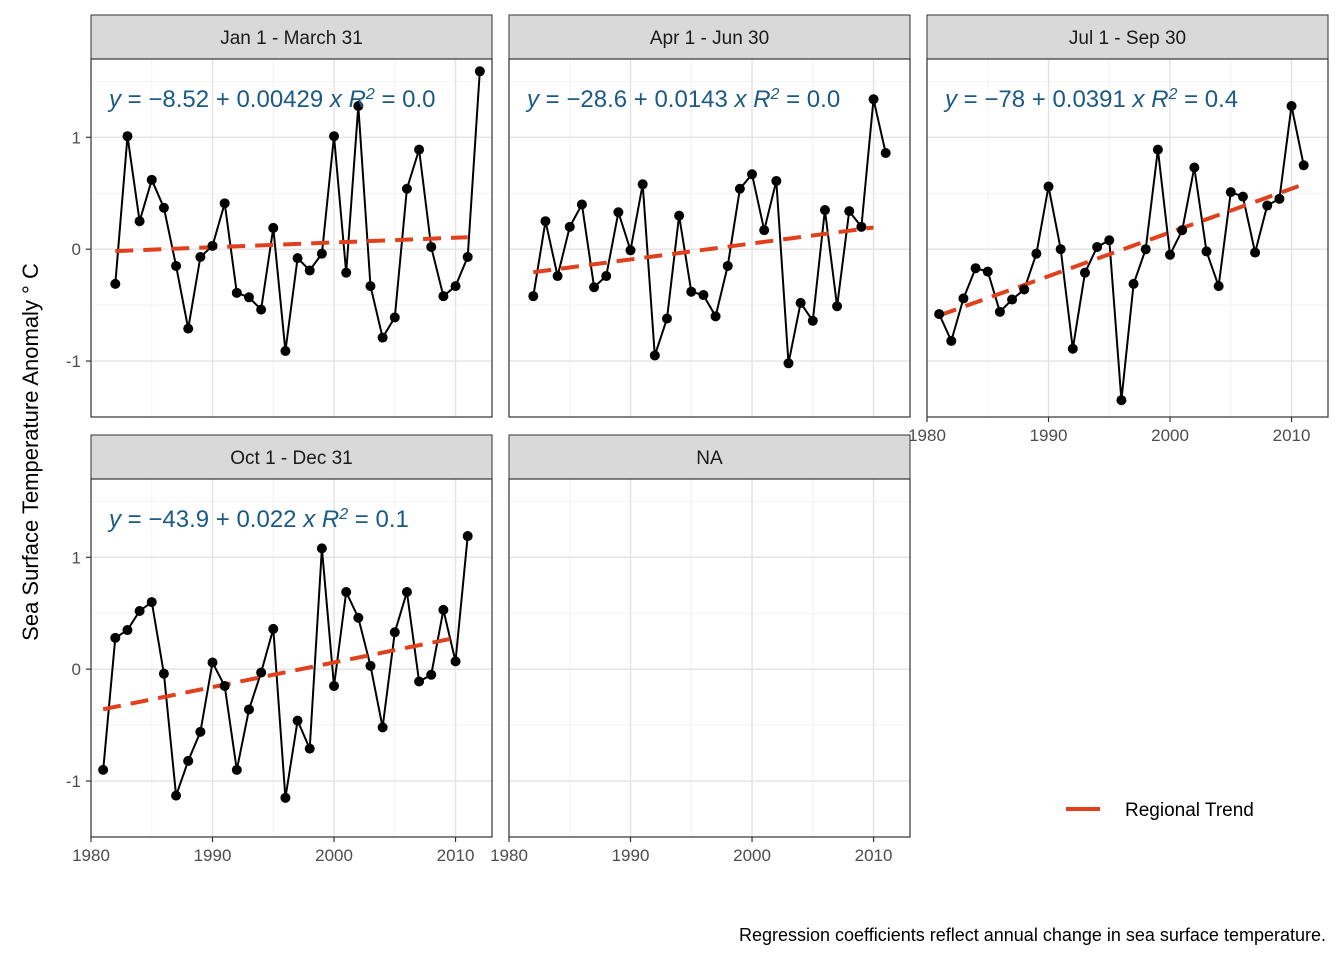  Describe the element at coordinates (1004, 99) in the screenshot. I see `equation-intercept: −78` at that location.